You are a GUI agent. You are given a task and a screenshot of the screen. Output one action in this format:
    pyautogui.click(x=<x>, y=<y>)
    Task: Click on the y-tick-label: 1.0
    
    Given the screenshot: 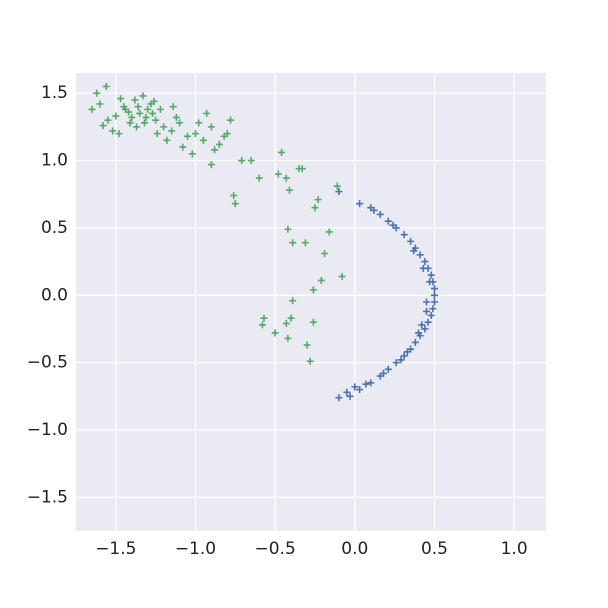 What is the action you would take?
    pyautogui.click(x=54, y=161)
    